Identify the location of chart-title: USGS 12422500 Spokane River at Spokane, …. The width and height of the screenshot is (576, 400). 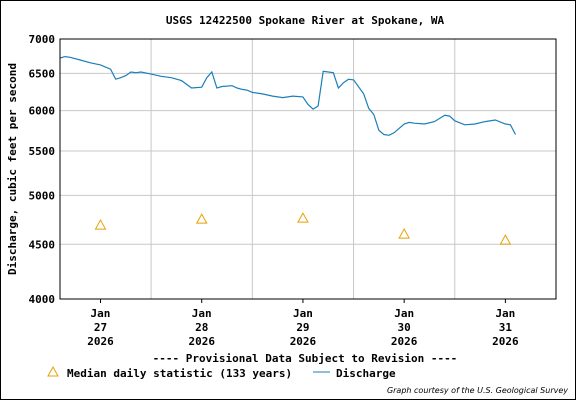
(305, 20).